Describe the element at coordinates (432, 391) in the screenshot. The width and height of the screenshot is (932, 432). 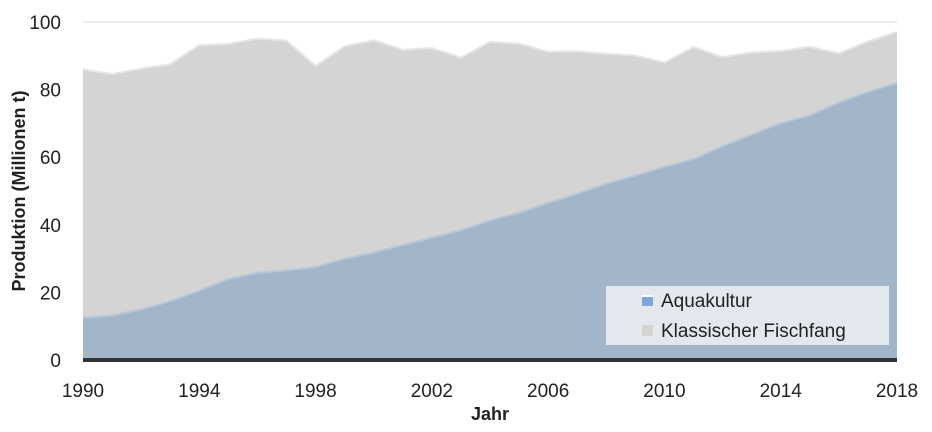
I see `x-tick-label-2002: 2002` at that location.